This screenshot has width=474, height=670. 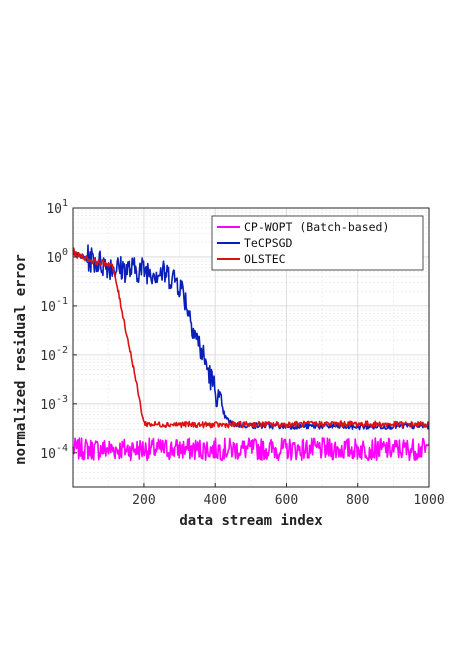 I want to click on legend-box, so click(x=317, y=243).